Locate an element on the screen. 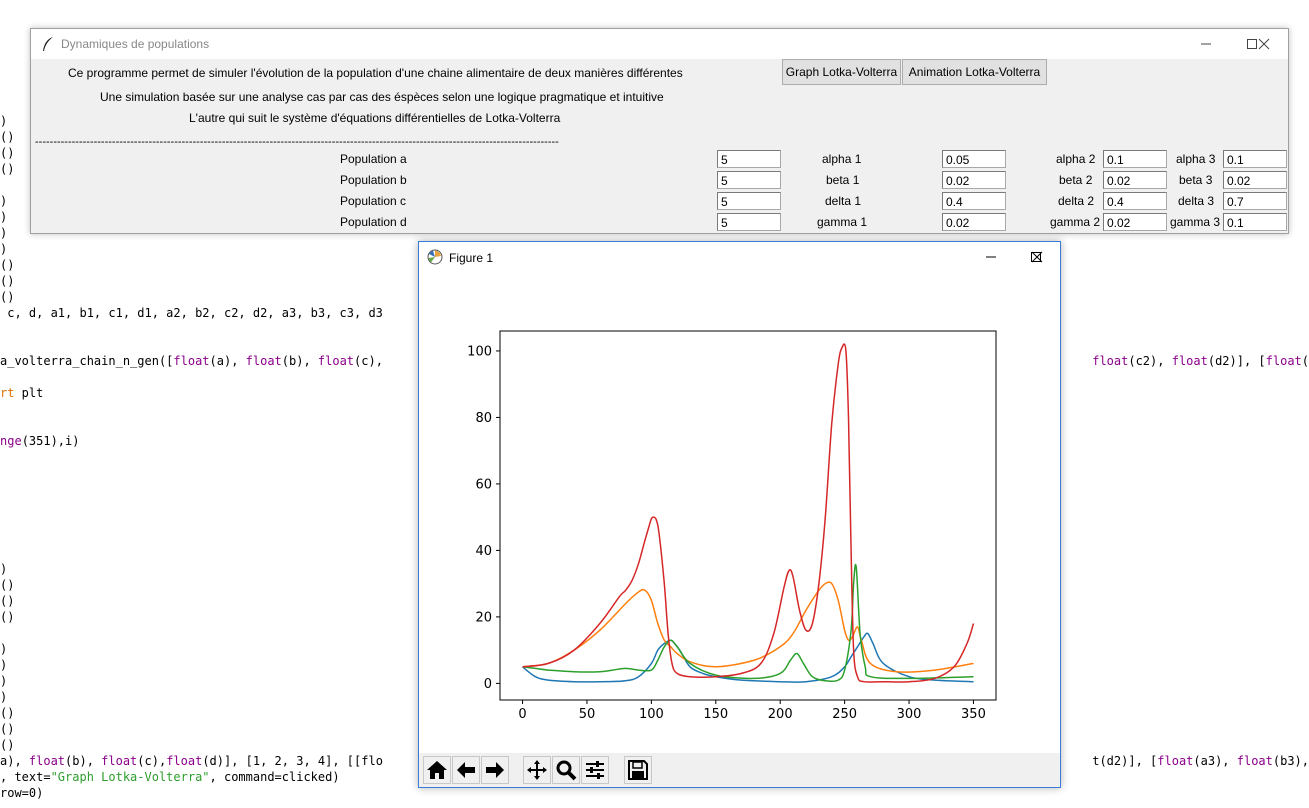 Image resolution: width=1309 pixels, height=808 pixels. label-population-a: Population a is located at coordinates (373, 159).